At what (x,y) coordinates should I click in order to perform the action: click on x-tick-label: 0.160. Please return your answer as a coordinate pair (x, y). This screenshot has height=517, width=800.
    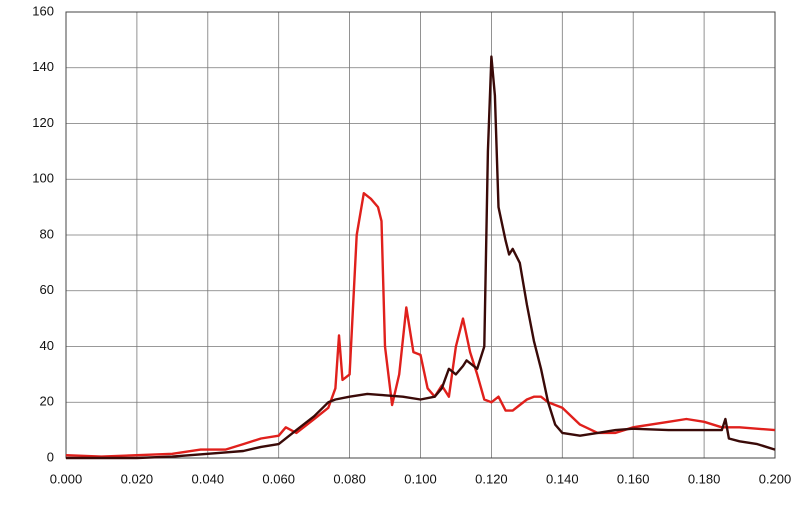
    Looking at the image, I should click on (633, 478).